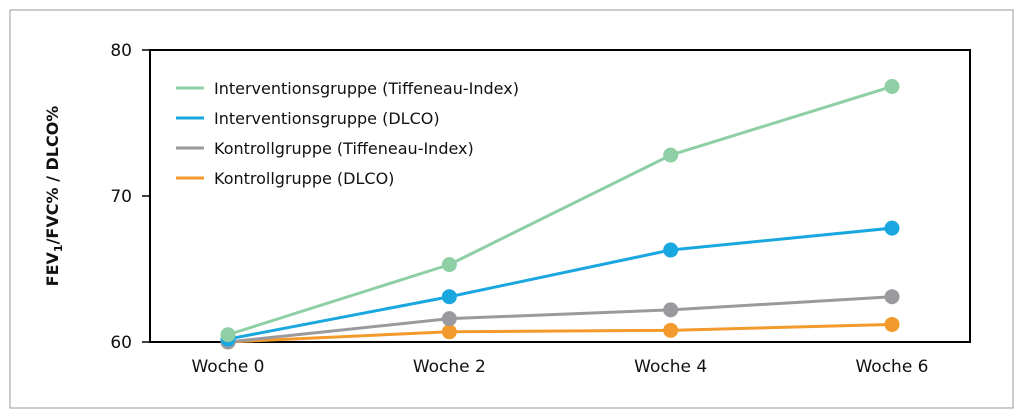 The width and height of the screenshot is (1024, 418). I want to click on legend-label: Kontrollgruppe (Tiffeneau-Index), so click(344, 148).